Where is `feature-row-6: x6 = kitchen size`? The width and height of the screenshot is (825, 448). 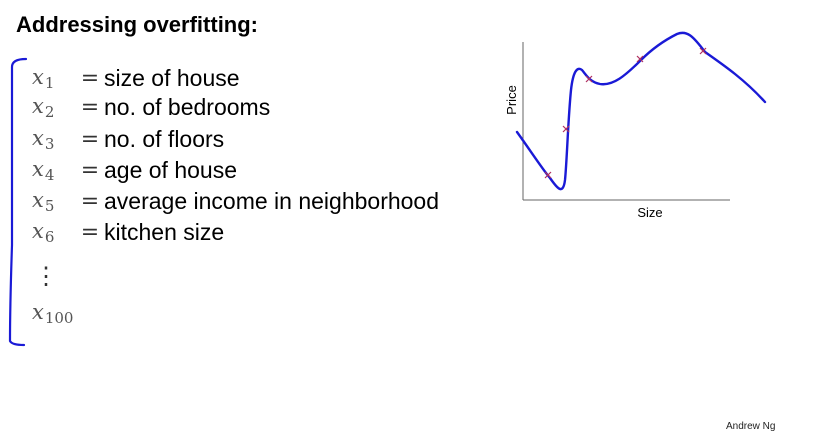
feature-row-6: x6 = kitchen size is located at coordinates (128, 232).